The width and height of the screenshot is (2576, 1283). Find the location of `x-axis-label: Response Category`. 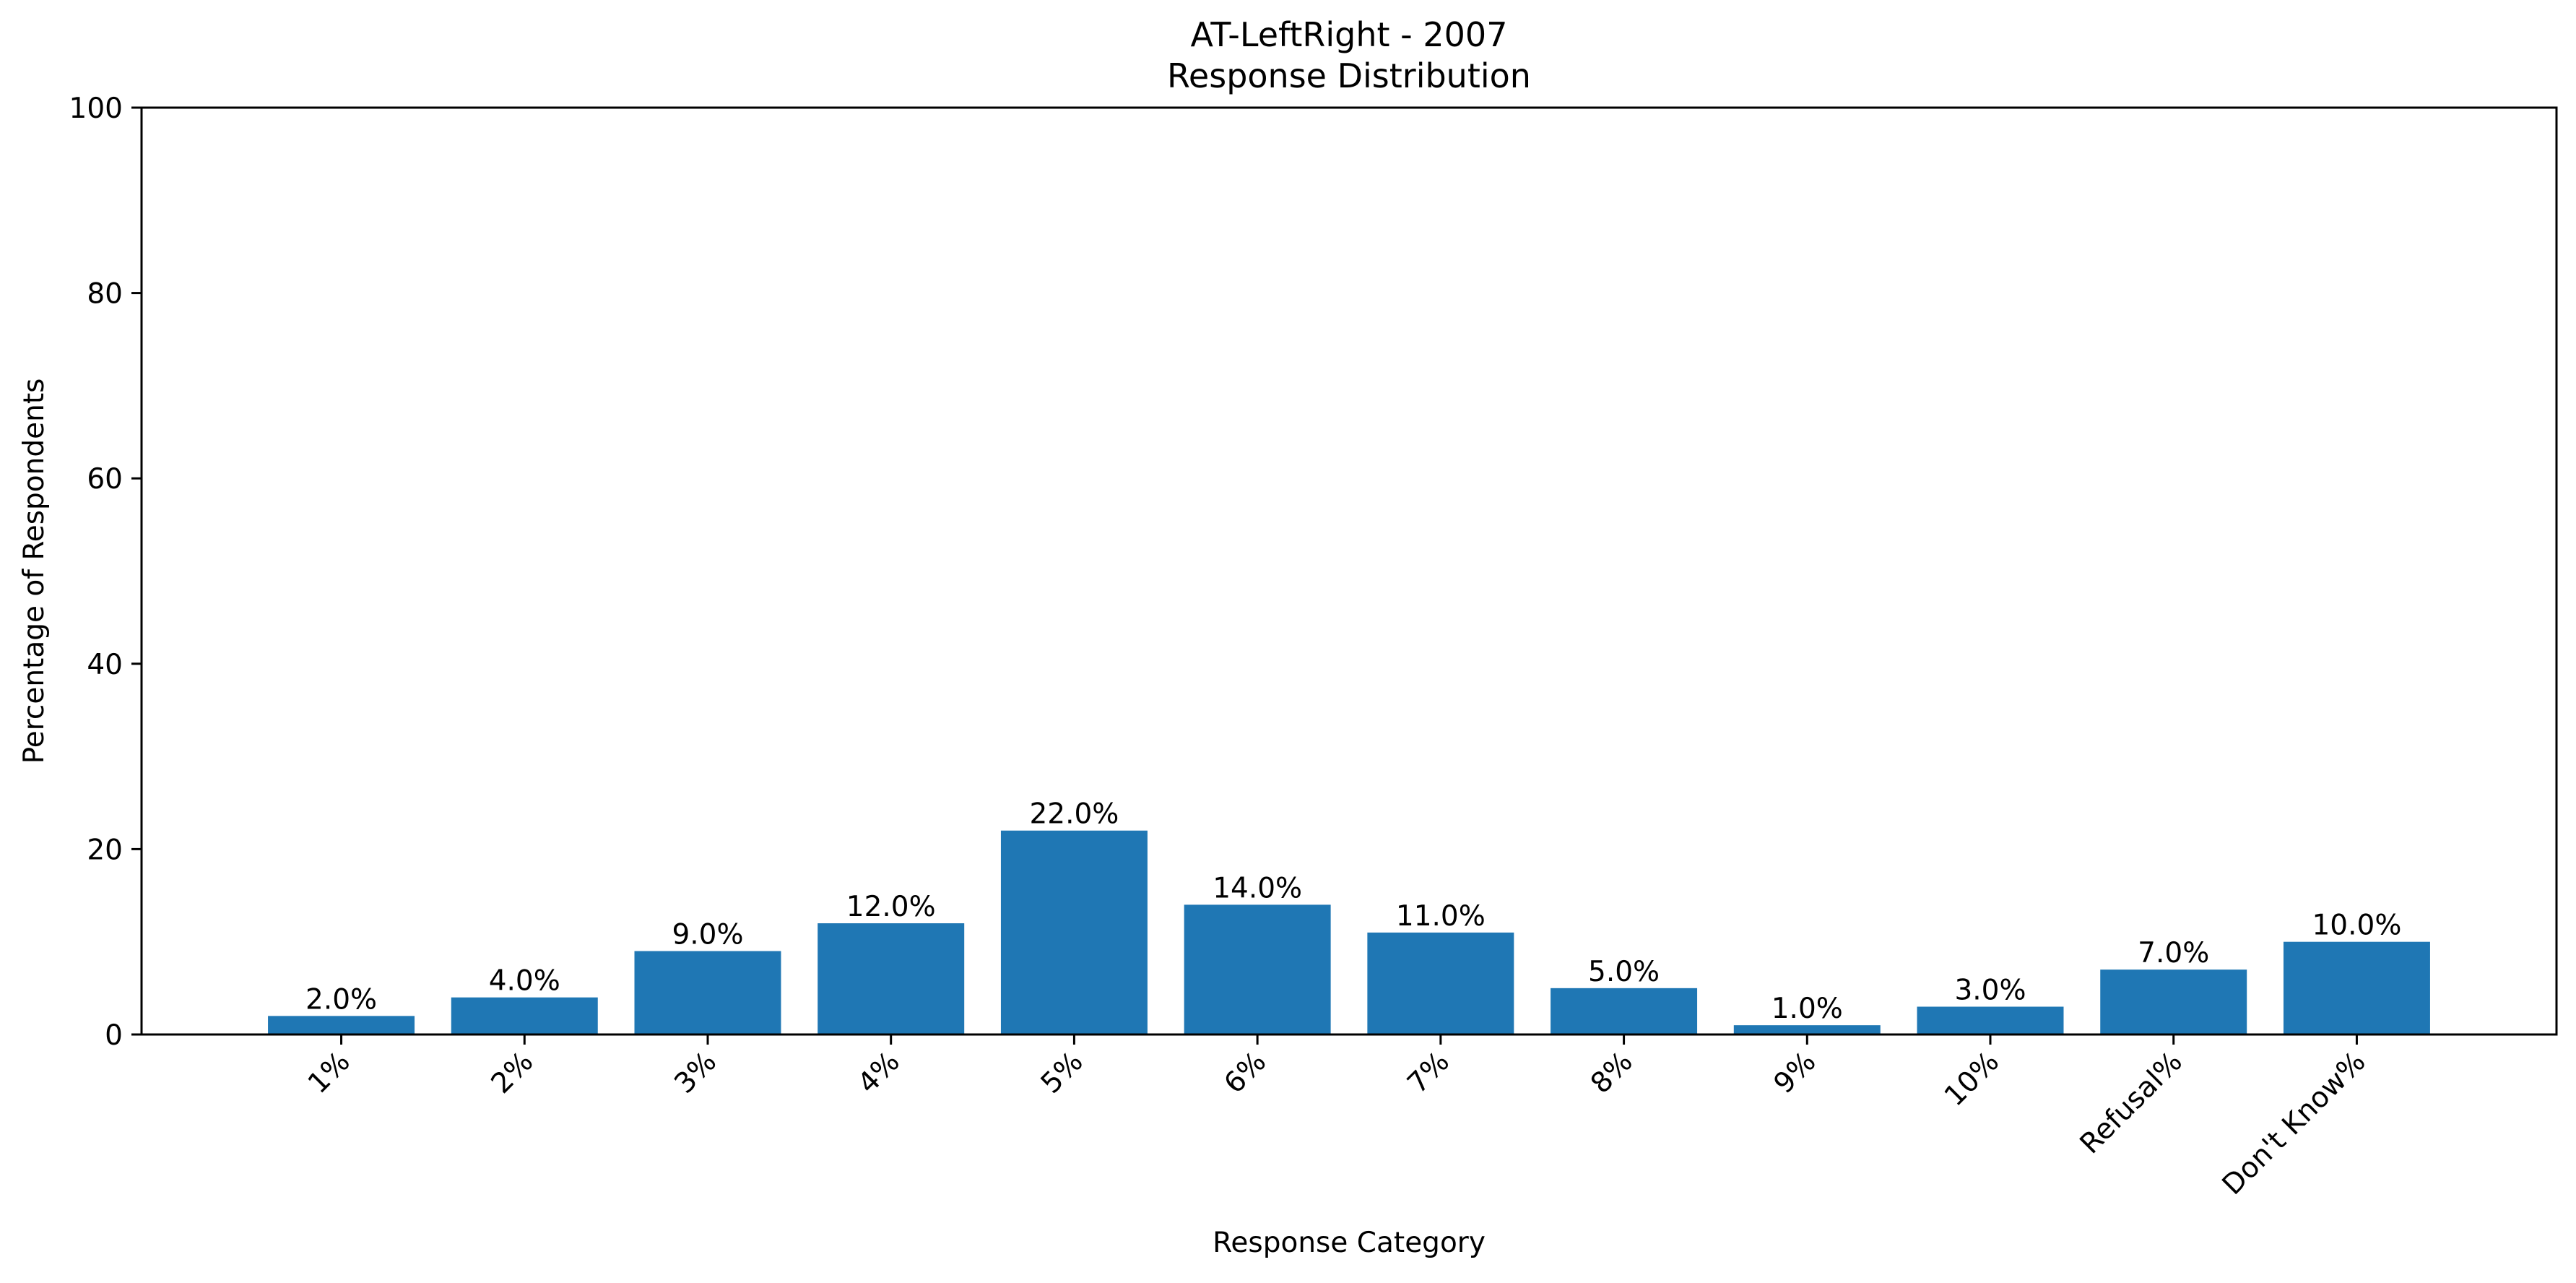

x-axis-label: Response Category is located at coordinates (1349, 1243).